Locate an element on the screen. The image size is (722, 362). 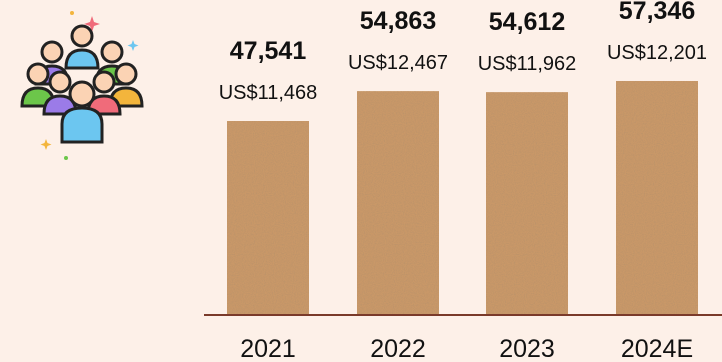
usd-label: US$11,468 is located at coordinates (268, 93).